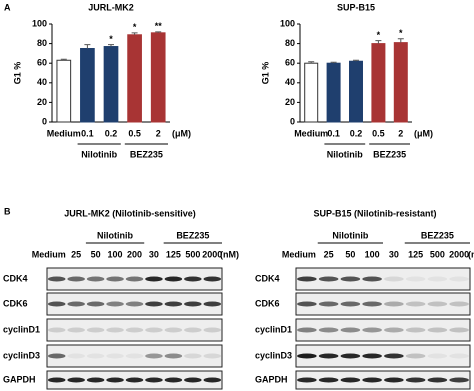  What do you see at coordinates (115, 254) in the screenshot?
I see `lane-label: 100` at bounding box center [115, 254].